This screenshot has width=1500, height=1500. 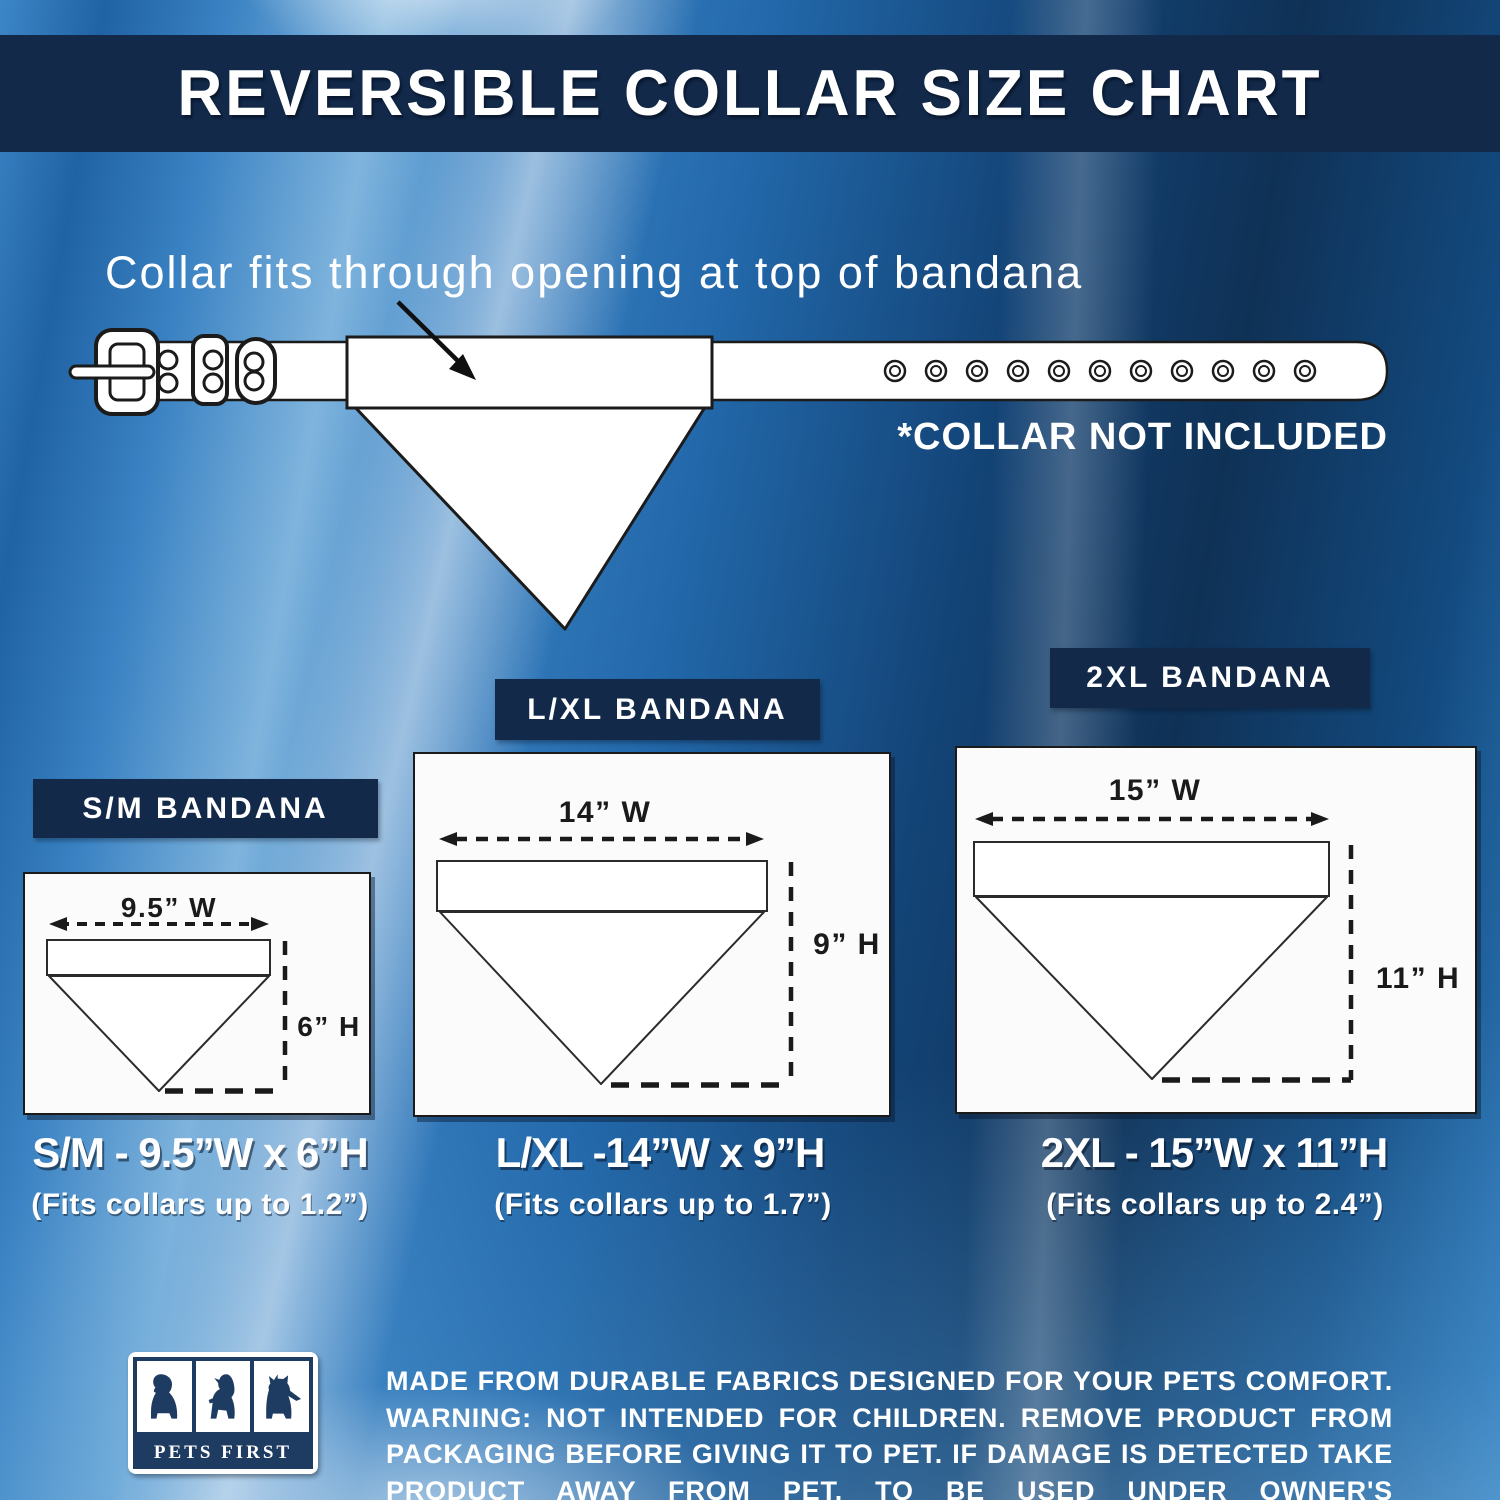 I want to click on sm-bandana-label-text: S/M BANDANA, so click(x=205, y=808).